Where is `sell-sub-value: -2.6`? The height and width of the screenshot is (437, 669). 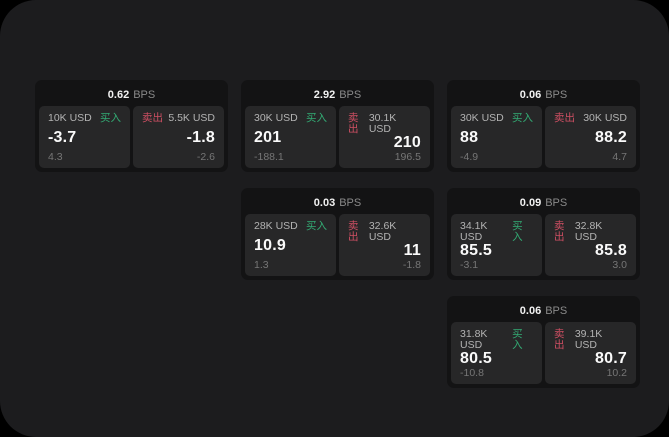
sell-sub-value: -2.6 is located at coordinates (205, 156).